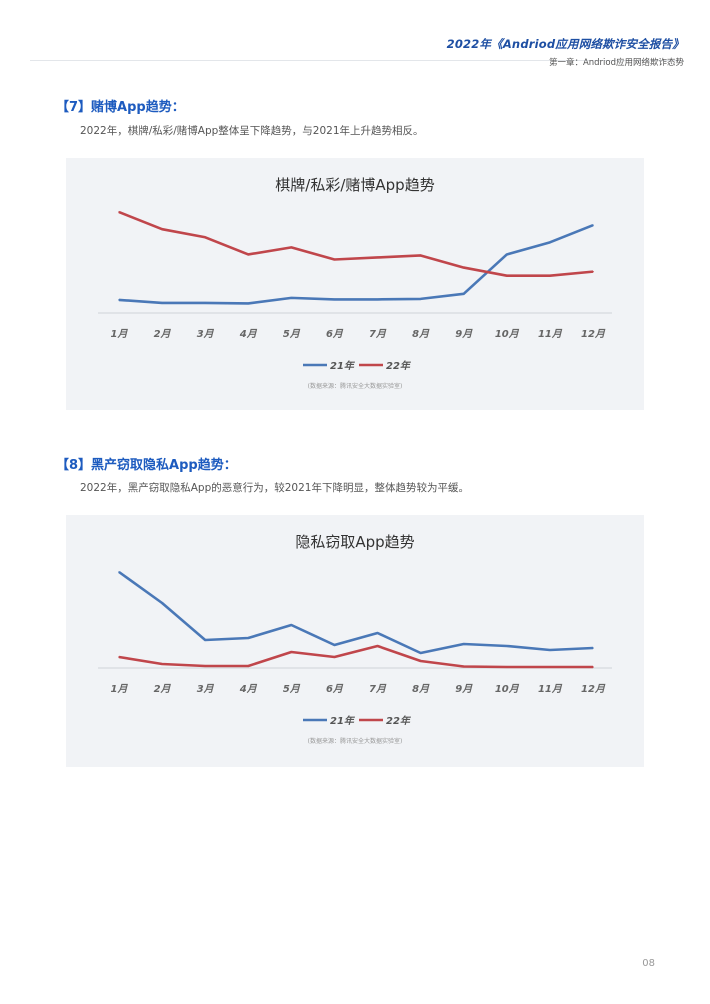 The image size is (710, 1004). Describe the element at coordinates (146, 465) in the screenshot. I see `section-8-heading: 【8】黑产窃取隐私App趋势：` at that location.